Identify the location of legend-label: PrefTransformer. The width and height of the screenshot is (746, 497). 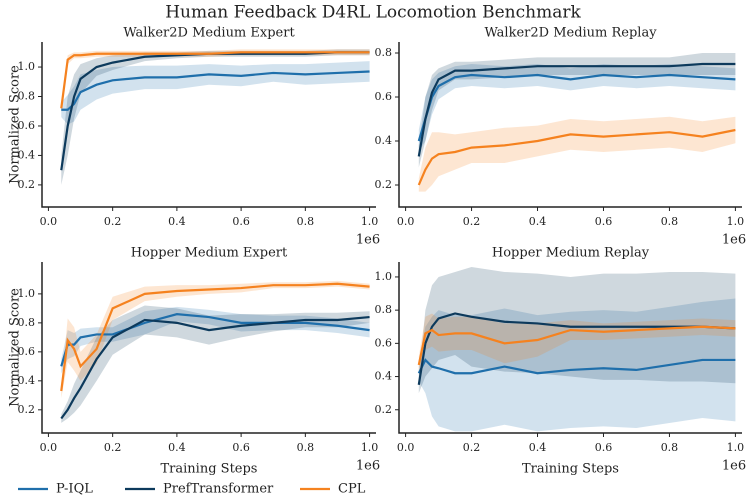
(218, 489).